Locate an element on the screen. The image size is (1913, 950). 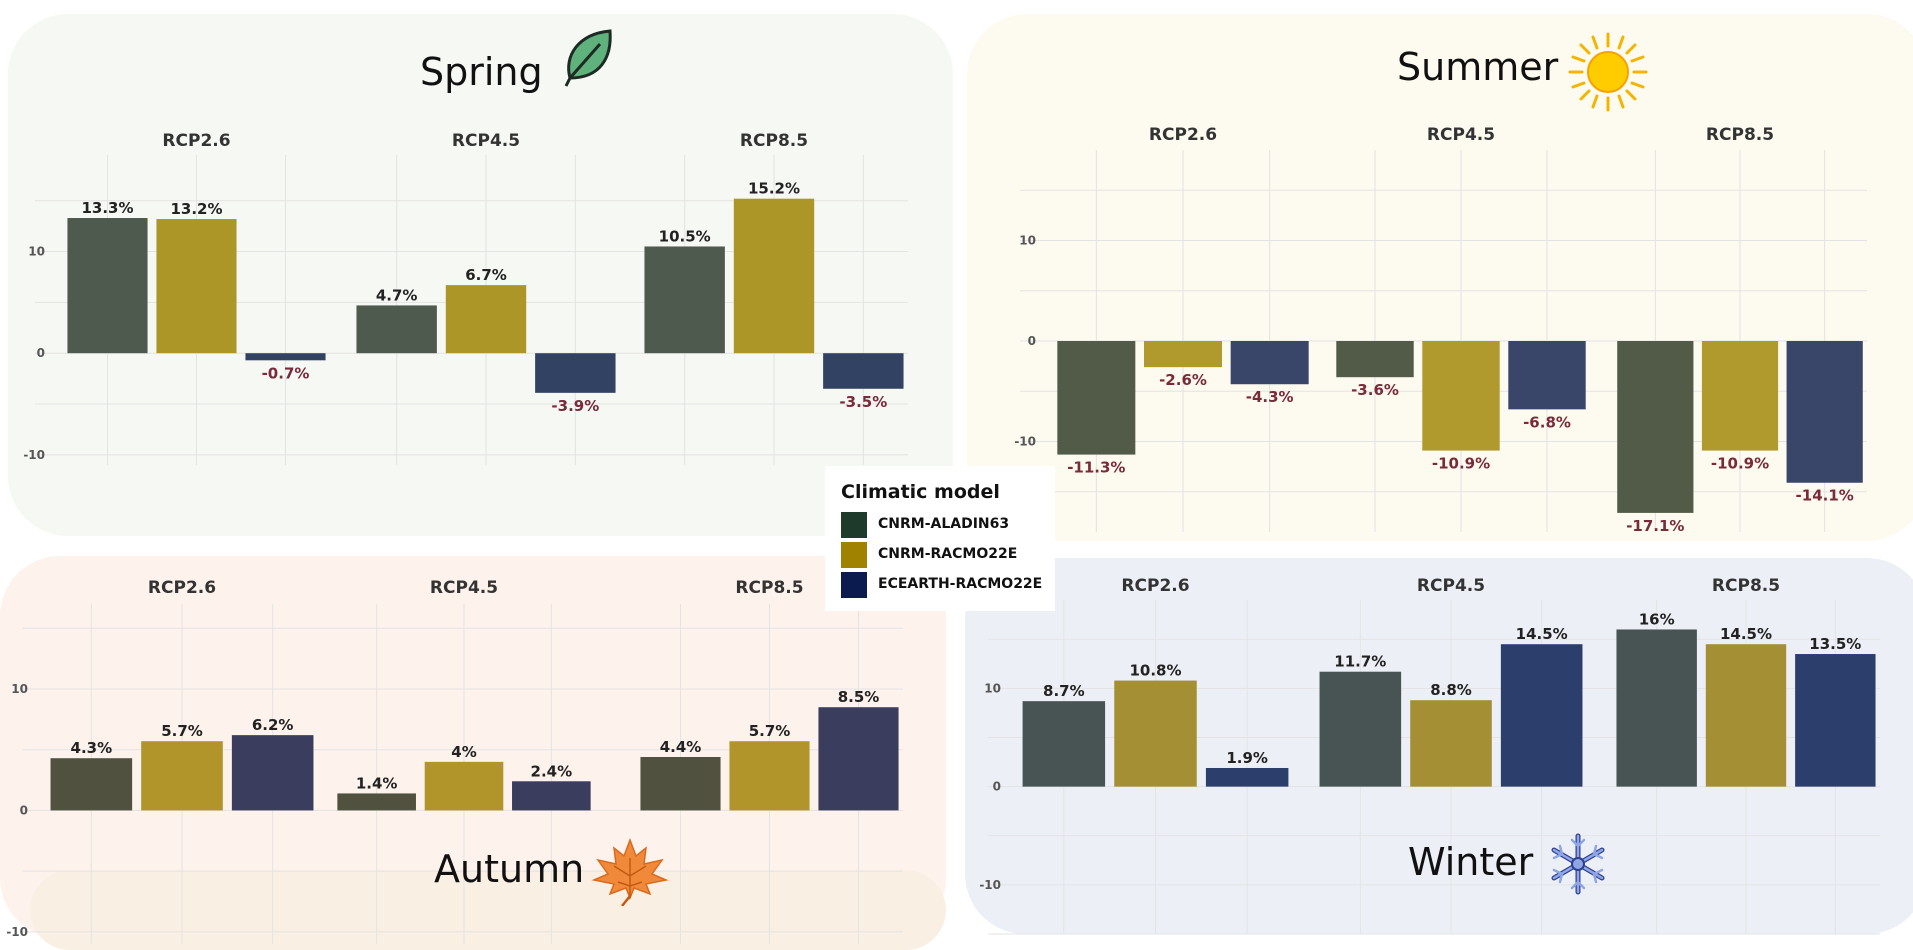
data-label: 8.5% is located at coordinates (859, 697).